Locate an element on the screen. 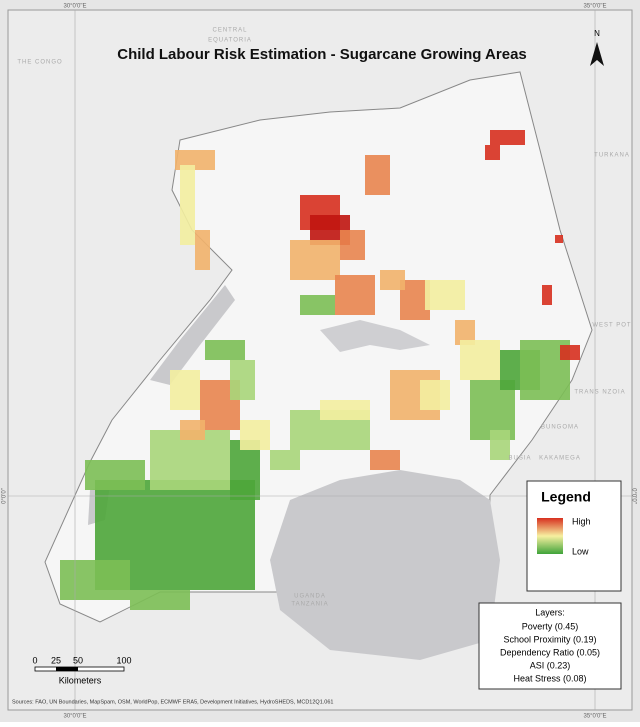  legend-high: High is located at coordinates (581, 521).